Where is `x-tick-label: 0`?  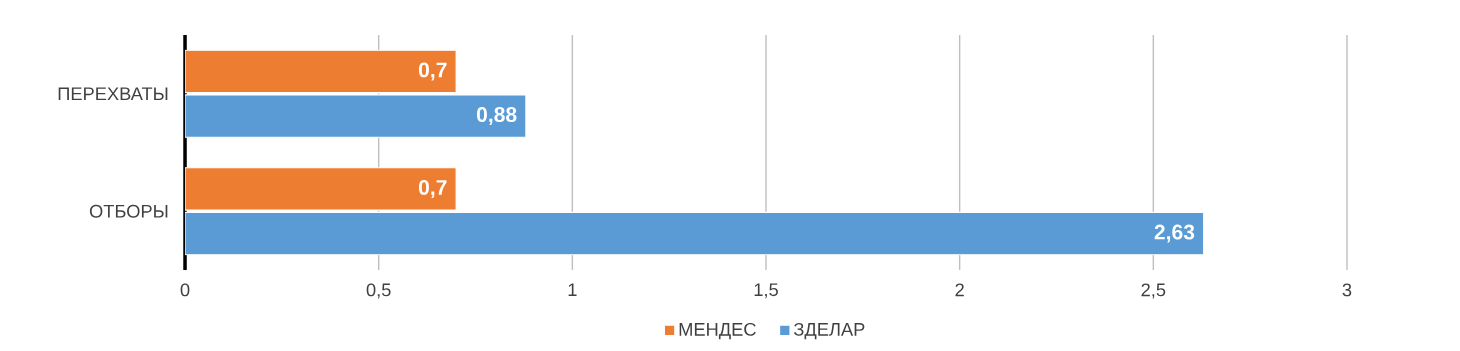
x-tick-label: 0 is located at coordinates (185, 290).